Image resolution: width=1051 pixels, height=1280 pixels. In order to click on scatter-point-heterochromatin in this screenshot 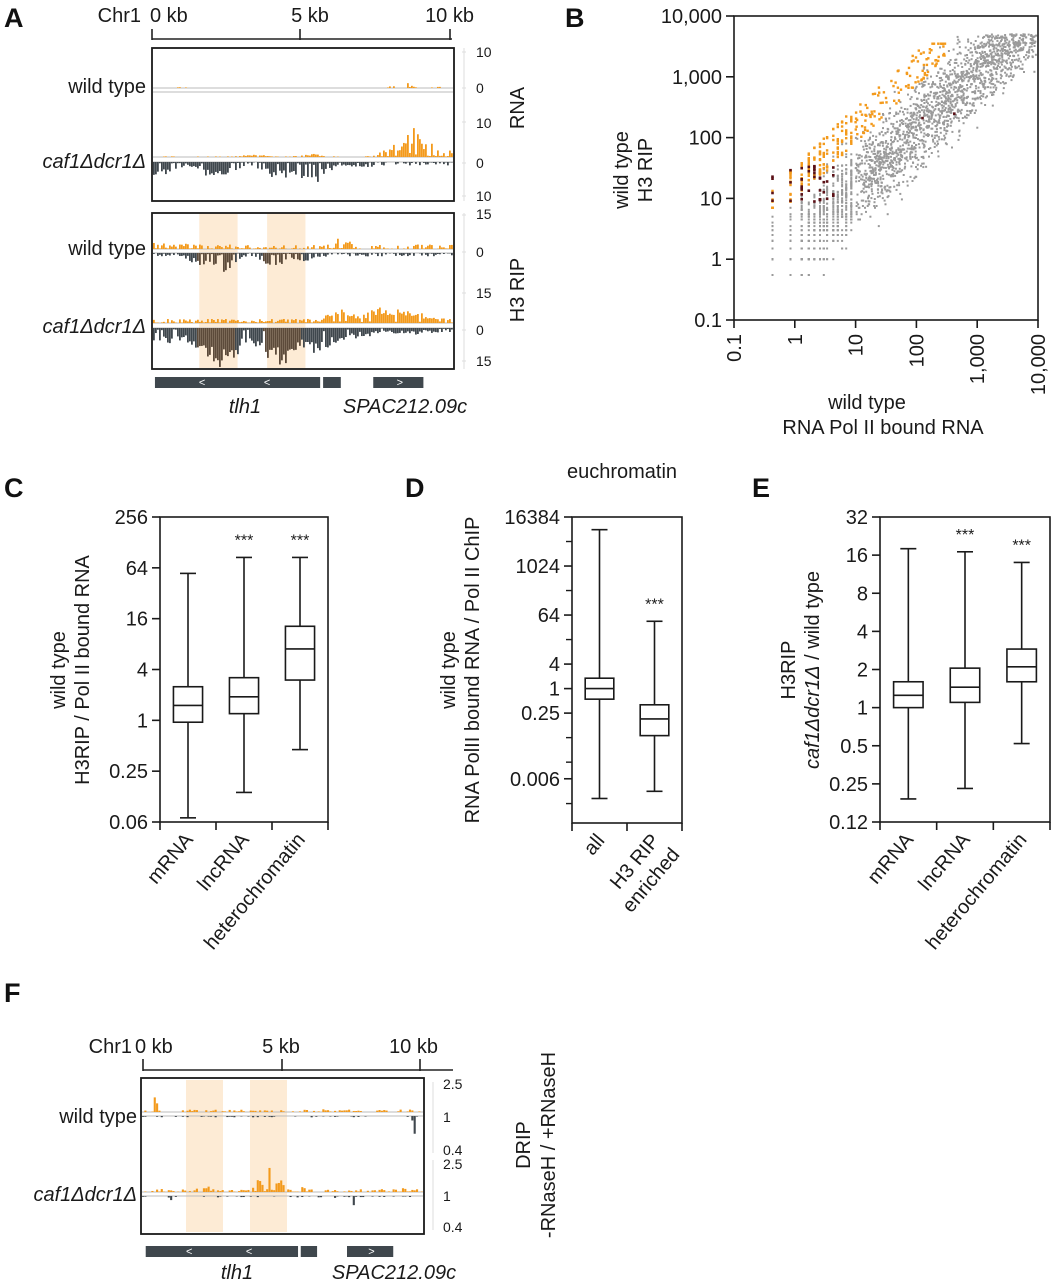, I will do `click(814, 173)`.